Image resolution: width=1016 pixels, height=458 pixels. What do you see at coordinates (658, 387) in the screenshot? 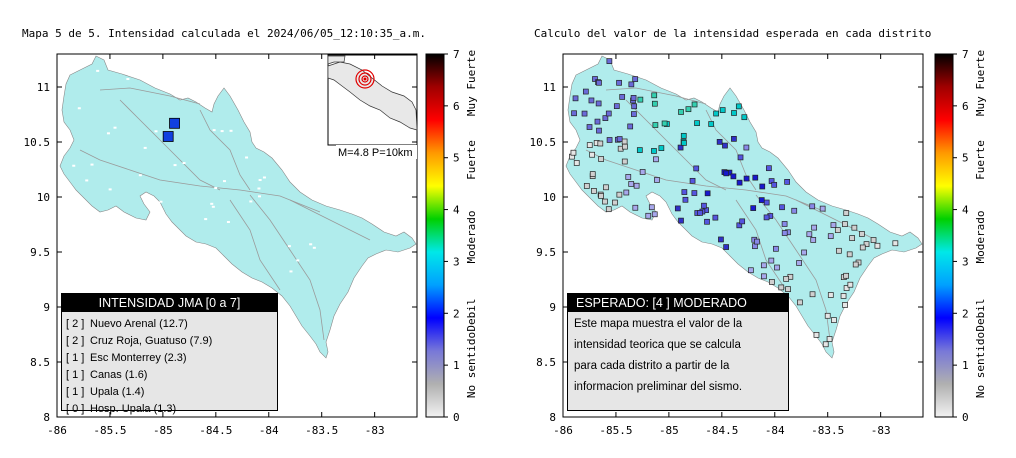
I see `expected-description-line: informacion preliminar del sismo.` at bounding box center [658, 387].